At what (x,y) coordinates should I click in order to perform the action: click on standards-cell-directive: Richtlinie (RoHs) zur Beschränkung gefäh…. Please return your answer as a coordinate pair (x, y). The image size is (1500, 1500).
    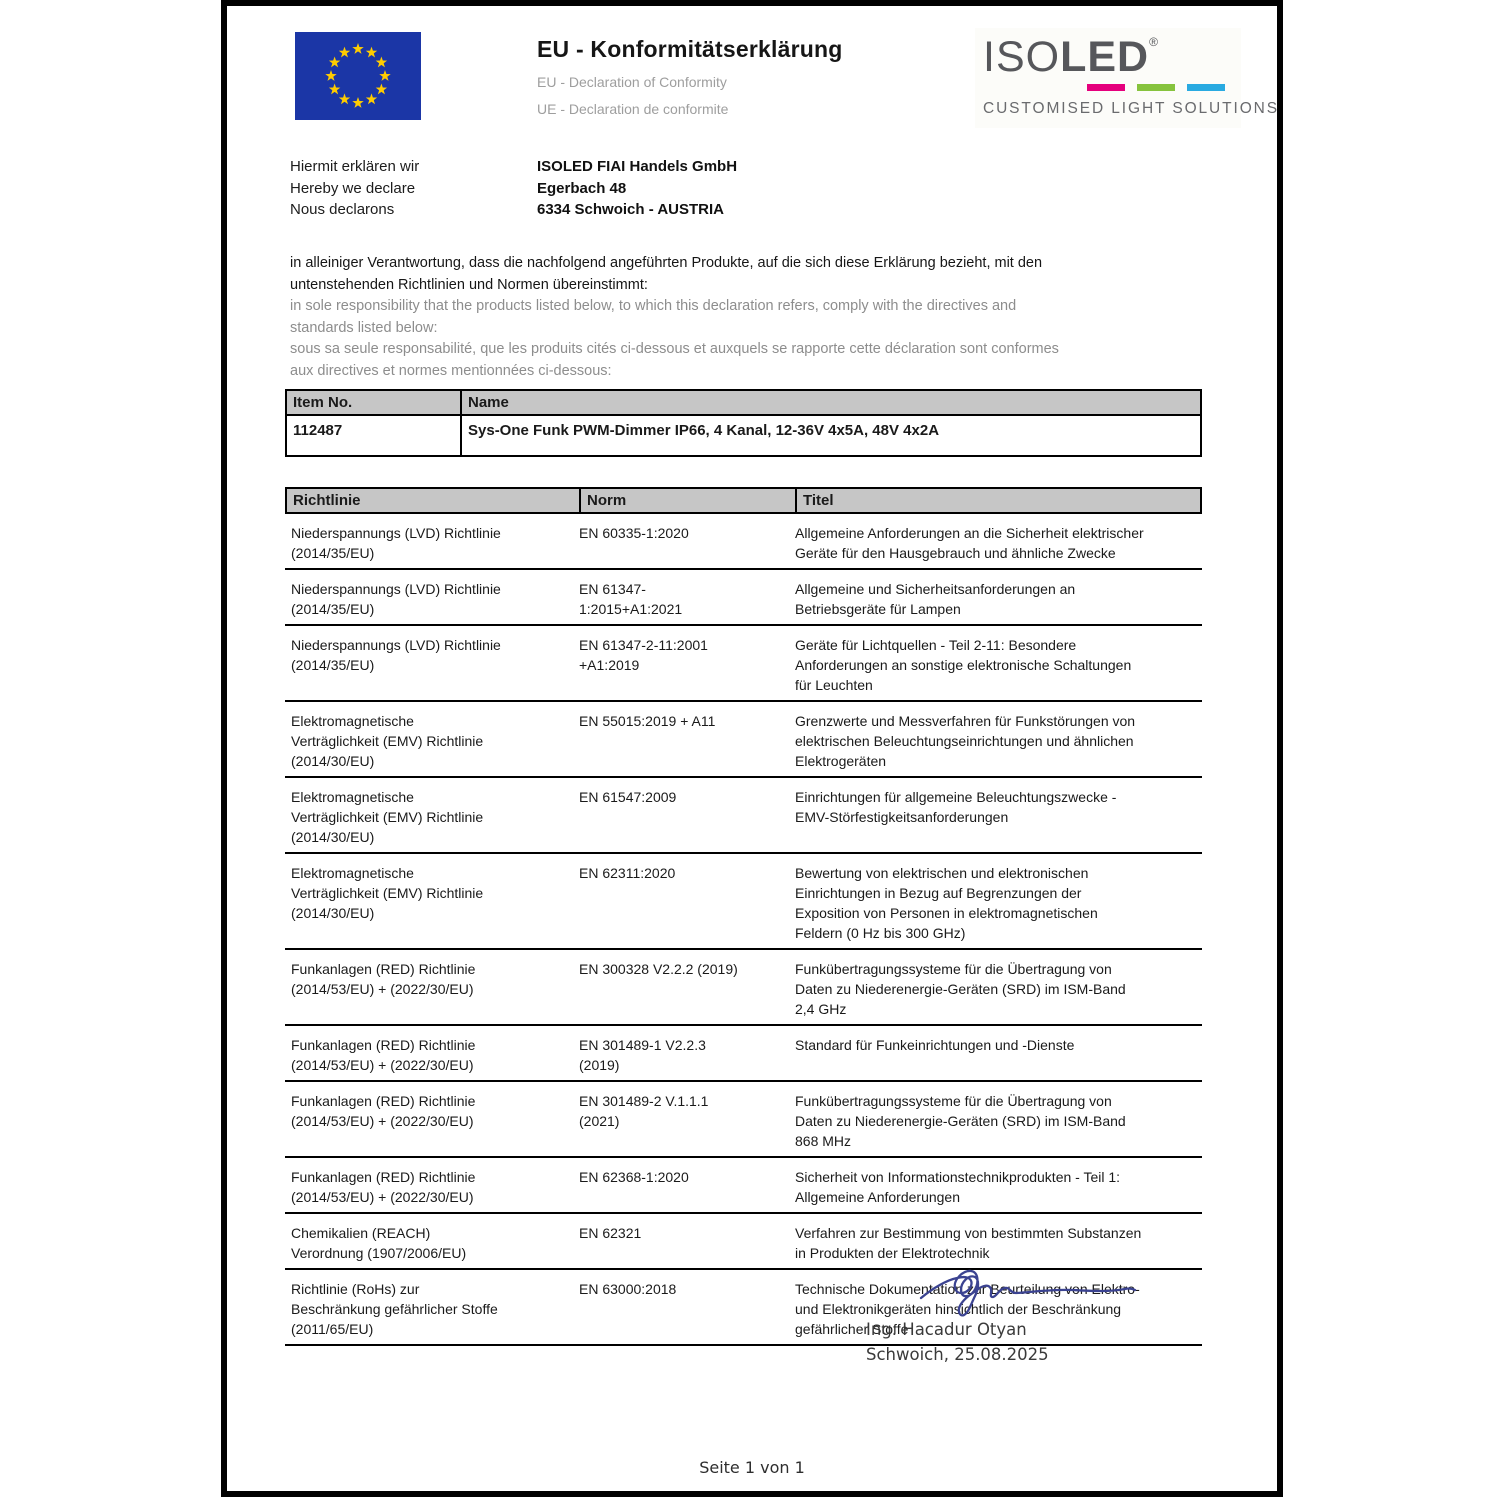
    Looking at the image, I should click on (394, 1309).